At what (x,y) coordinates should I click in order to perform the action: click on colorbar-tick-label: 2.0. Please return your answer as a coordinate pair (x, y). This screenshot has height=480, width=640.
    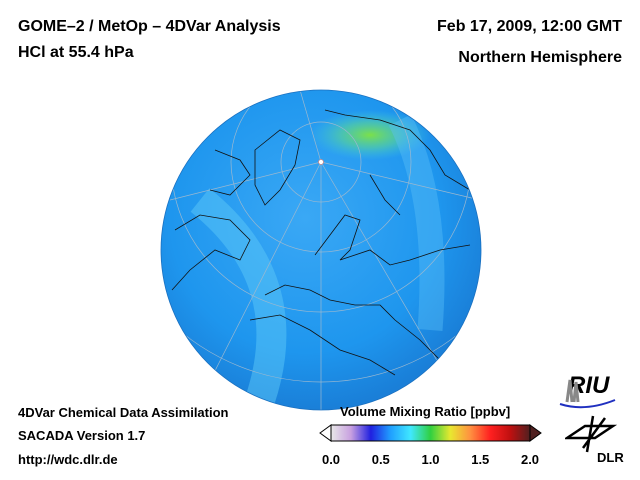
    Looking at the image, I should click on (530, 459).